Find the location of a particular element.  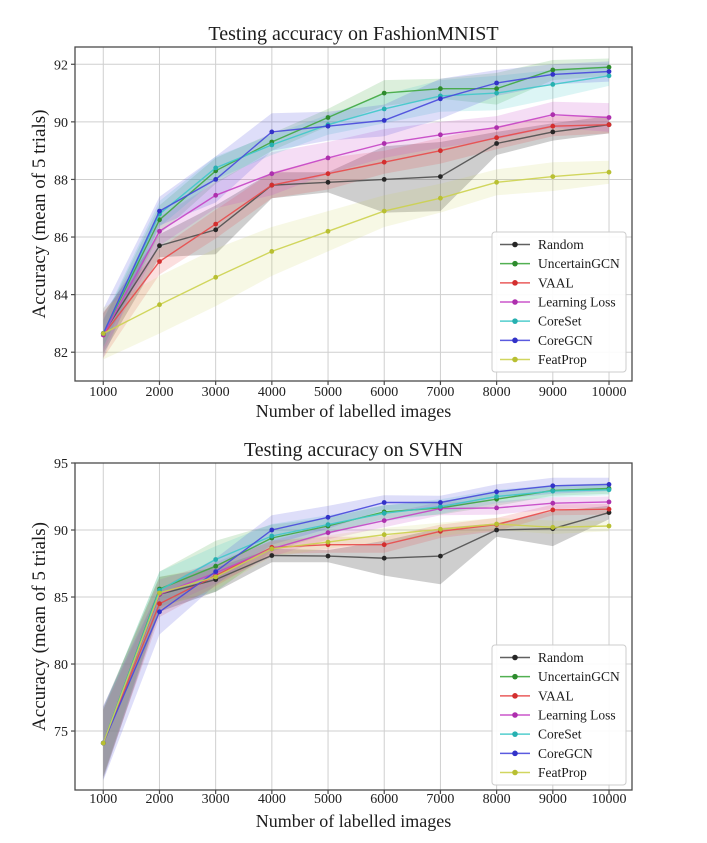

x-tick-label: 10000 is located at coordinates (609, 799).